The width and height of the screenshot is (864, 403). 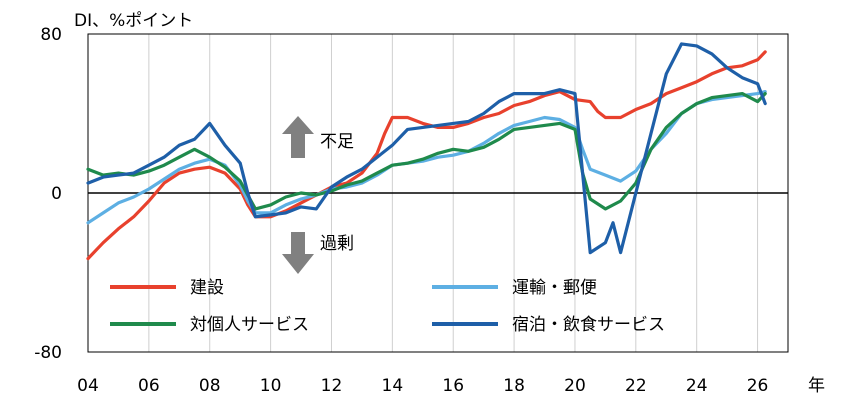 I want to click on y-tick-label: -80, so click(x=48, y=353).